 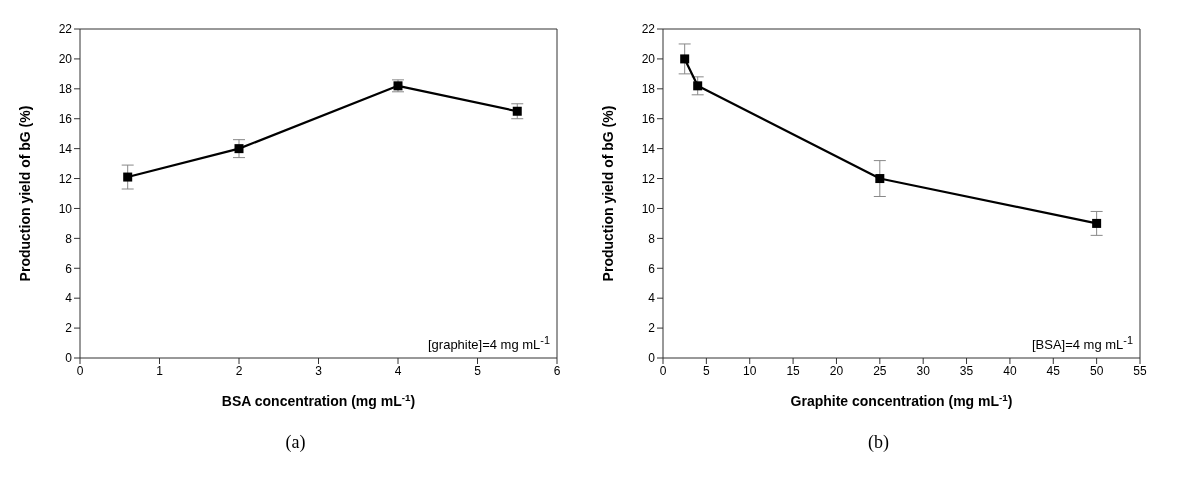 I want to click on x-tick-label: 55, so click(x=1140, y=370).